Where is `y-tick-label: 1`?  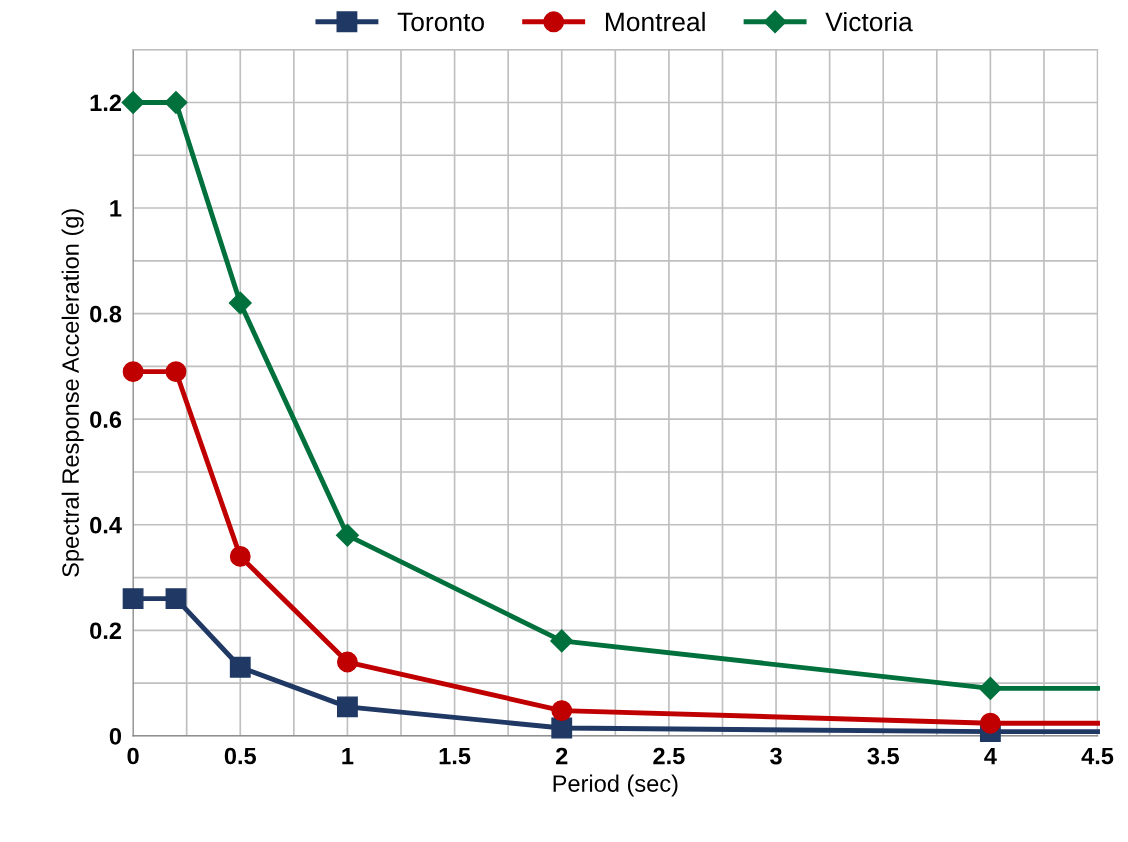
y-tick-label: 1 is located at coordinates (116, 208).